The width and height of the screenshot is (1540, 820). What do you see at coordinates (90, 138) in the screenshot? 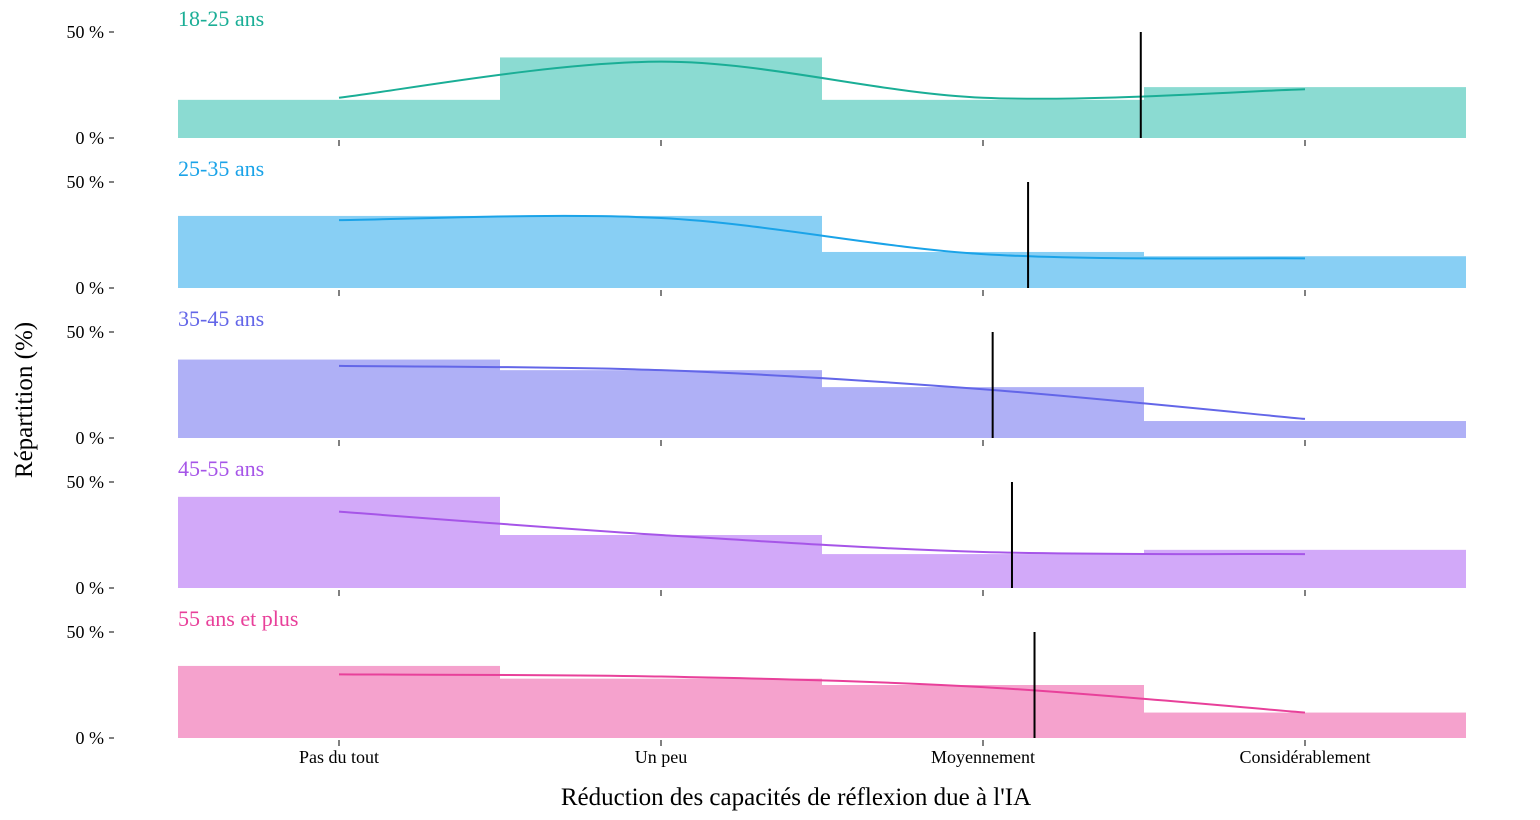
I see `y-tick-label-0-0: 0 %` at bounding box center [90, 138].